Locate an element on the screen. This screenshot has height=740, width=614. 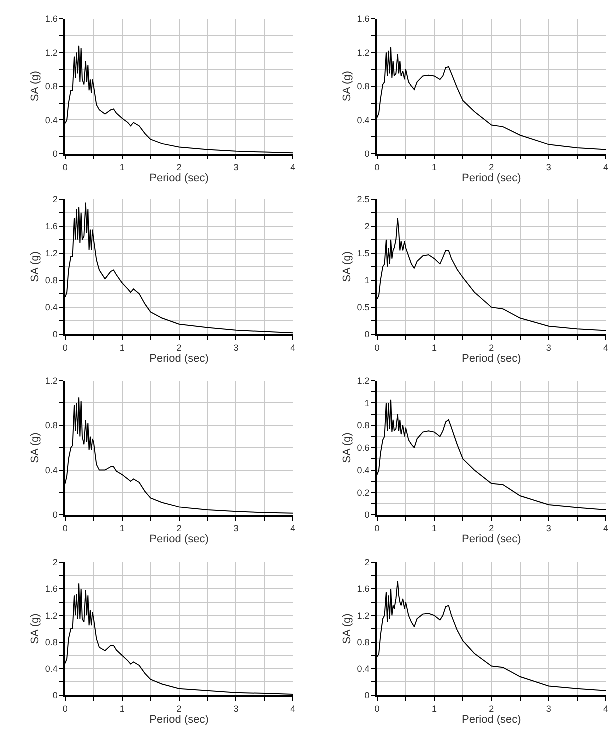
y-tick-label: 0.5 is located at coordinates (363, 307).